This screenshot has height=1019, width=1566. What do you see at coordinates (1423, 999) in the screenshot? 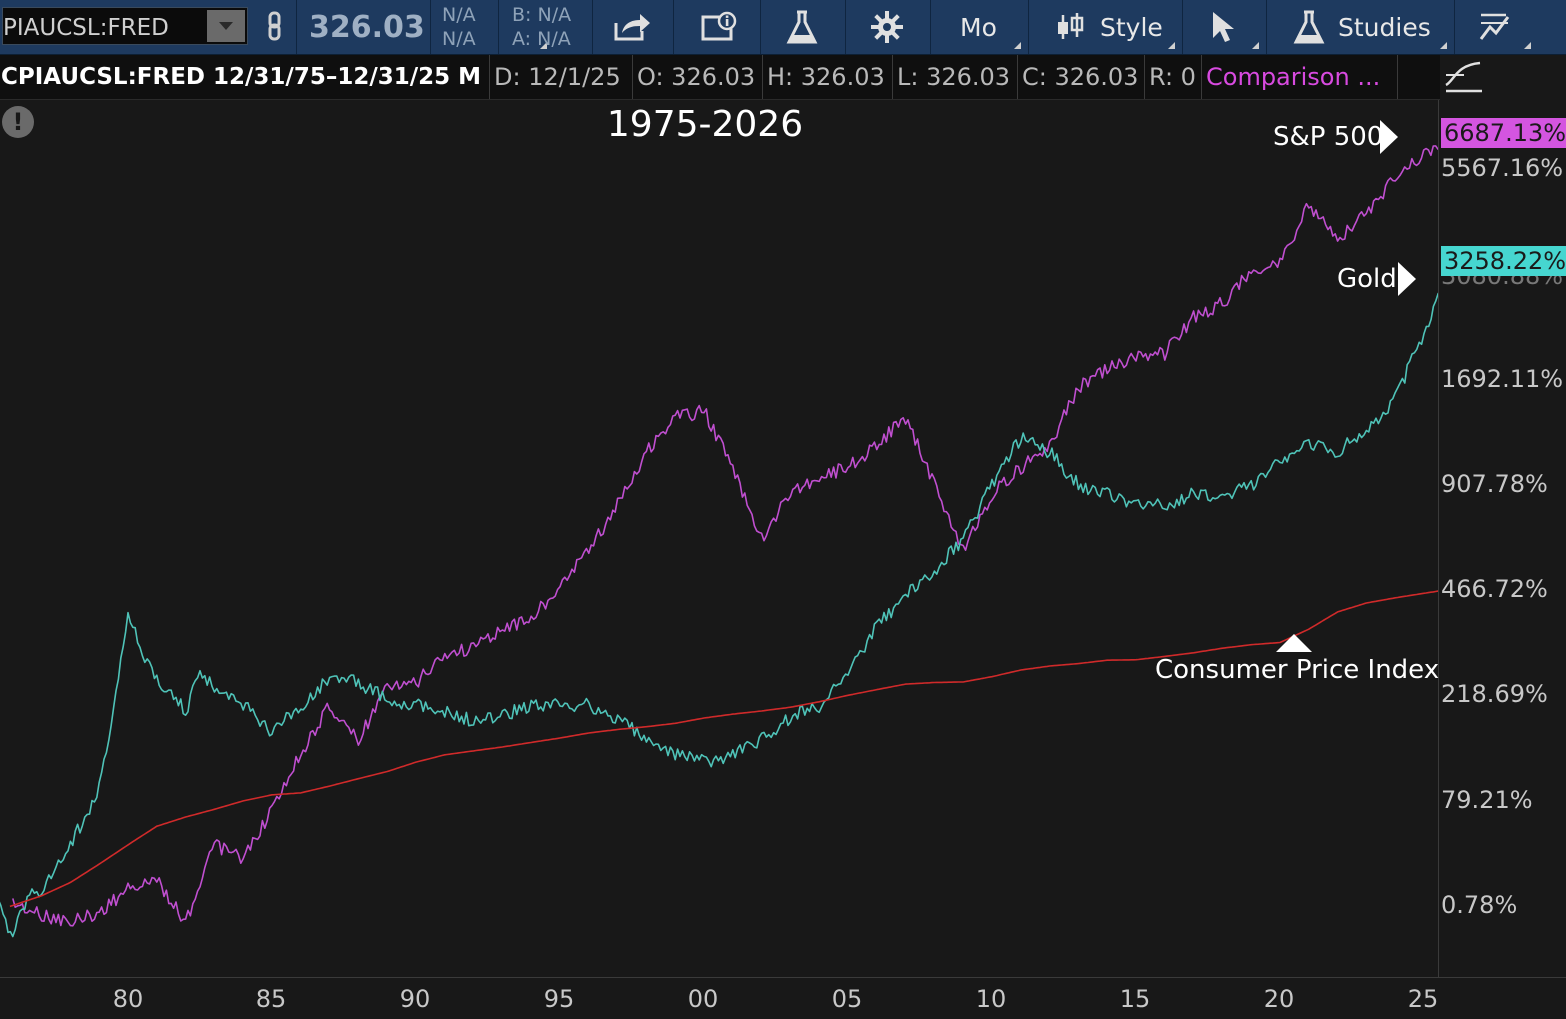
I see `x-tick-label: 25` at bounding box center [1423, 999].